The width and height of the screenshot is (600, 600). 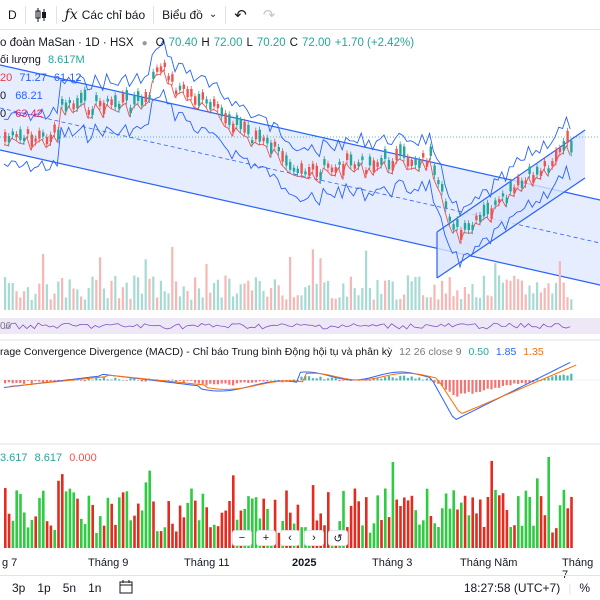 What do you see at coordinates (478, 352) in the screenshot?
I see `macd-value-1: 0.50` at bounding box center [478, 352].